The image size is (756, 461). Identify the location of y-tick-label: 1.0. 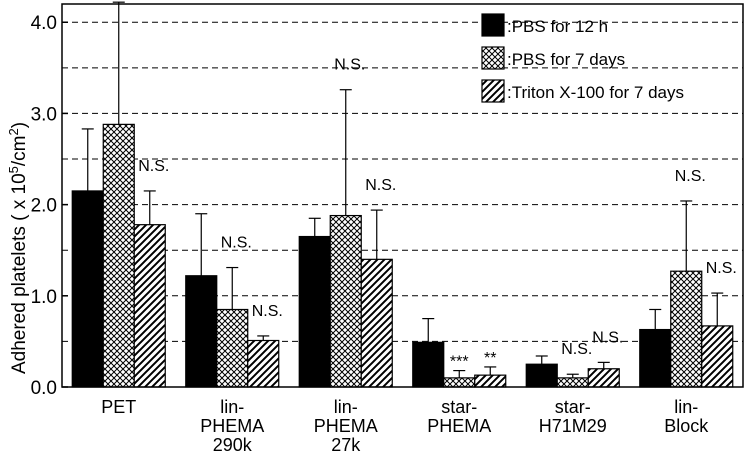
(44, 297).